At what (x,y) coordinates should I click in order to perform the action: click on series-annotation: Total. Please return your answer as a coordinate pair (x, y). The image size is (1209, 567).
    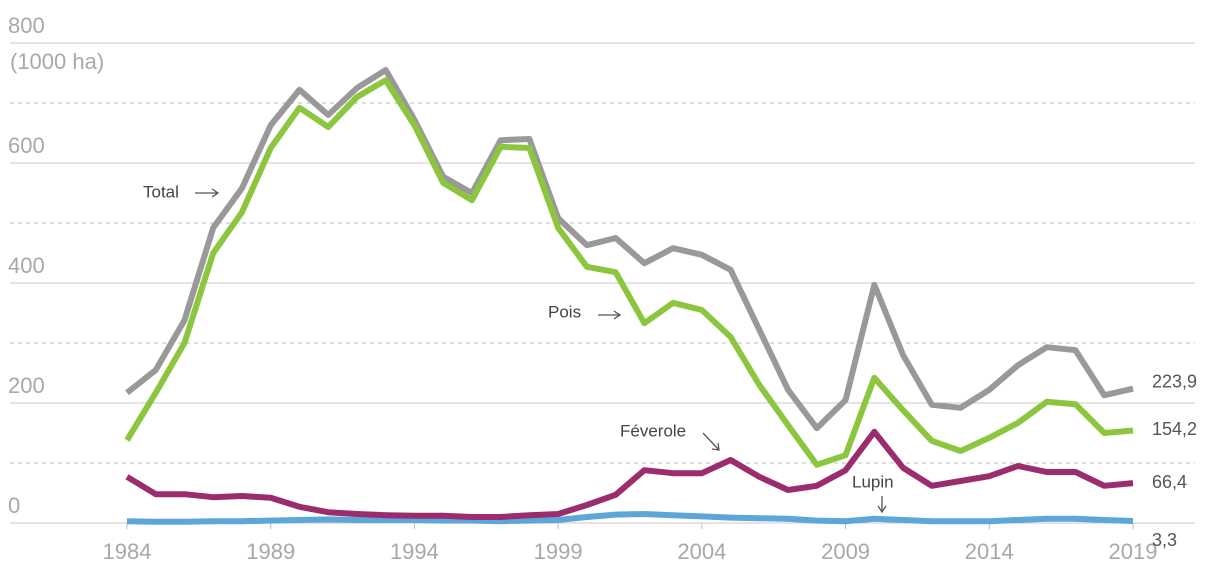
    Looking at the image, I should click on (161, 191).